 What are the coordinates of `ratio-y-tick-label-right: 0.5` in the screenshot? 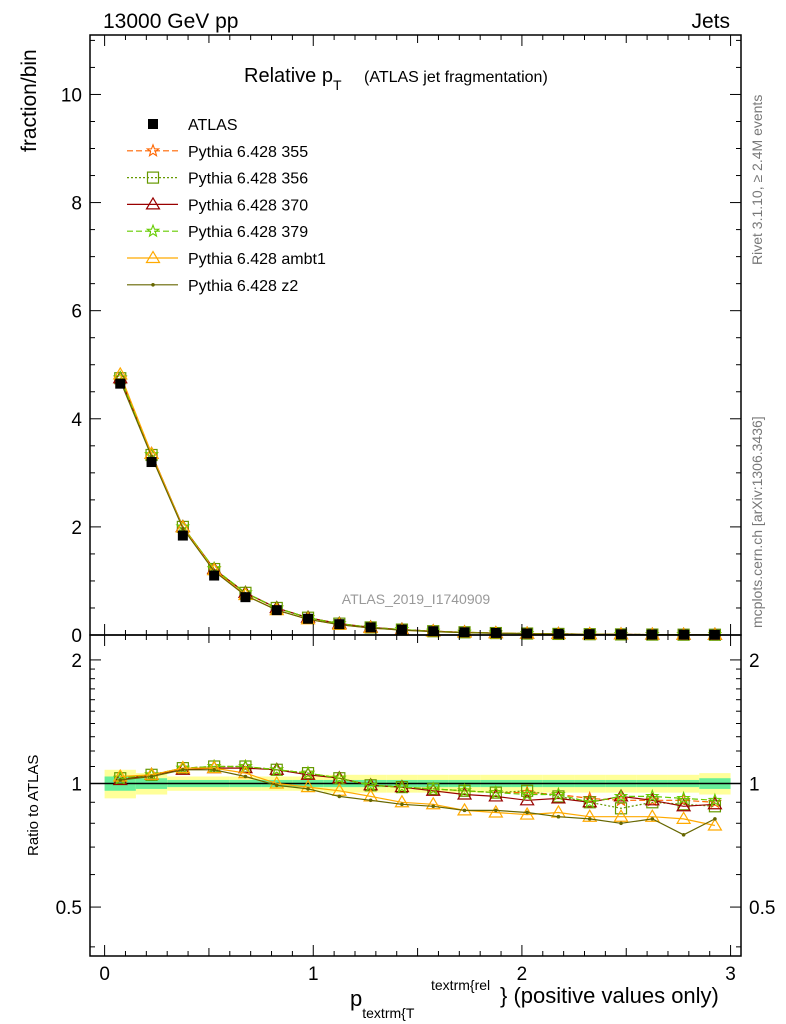 It's located at (762, 908).